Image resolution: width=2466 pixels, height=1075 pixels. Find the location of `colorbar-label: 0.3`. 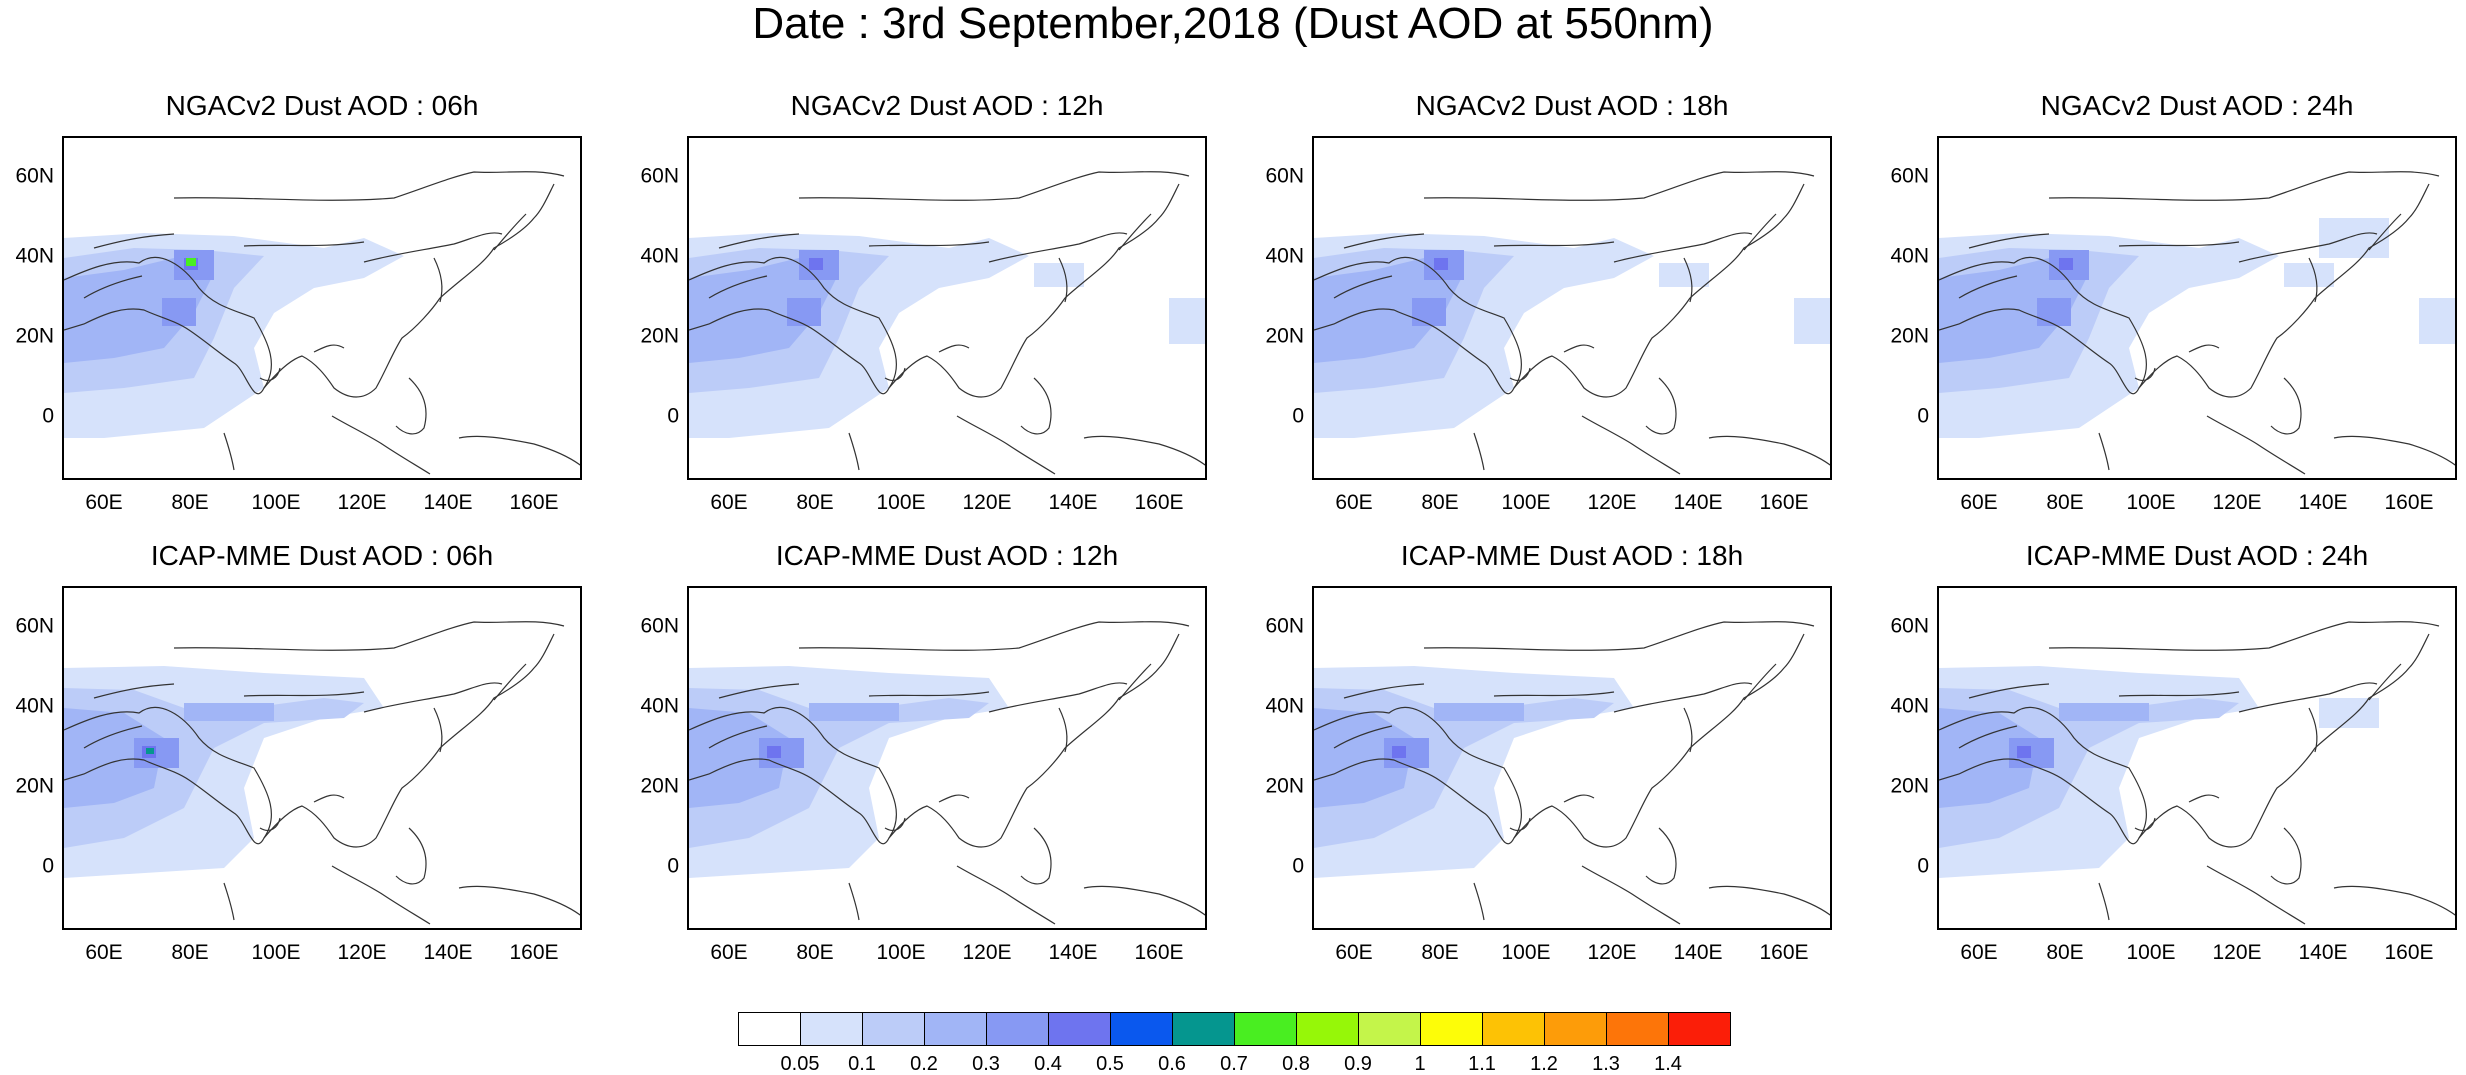

colorbar-label: 0.3 is located at coordinates (986, 1064).